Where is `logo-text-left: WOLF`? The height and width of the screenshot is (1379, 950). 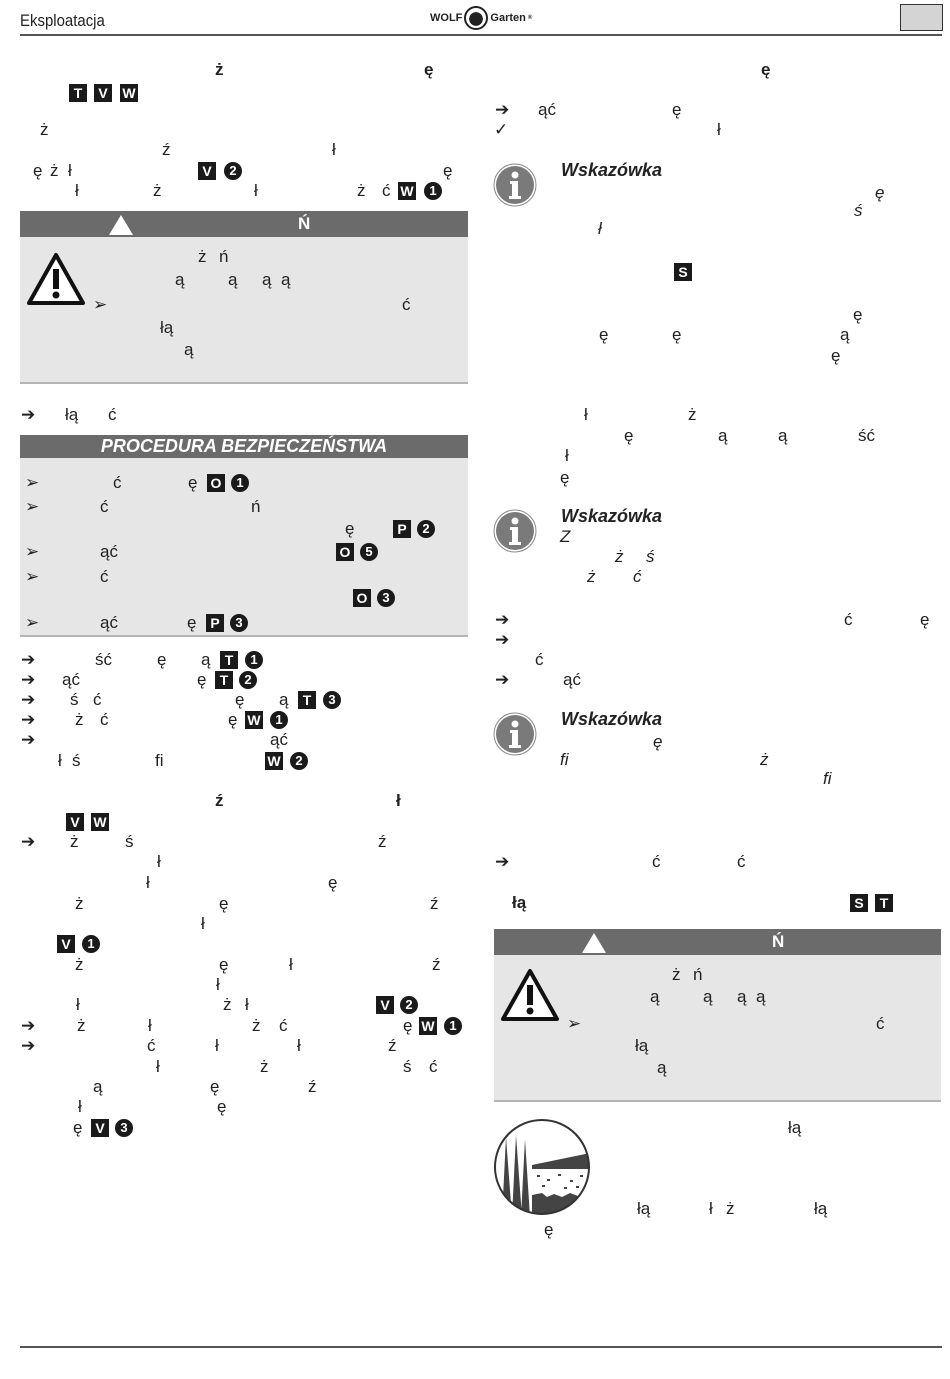 logo-text-left: WOLF is located at coordinates (446, 18).